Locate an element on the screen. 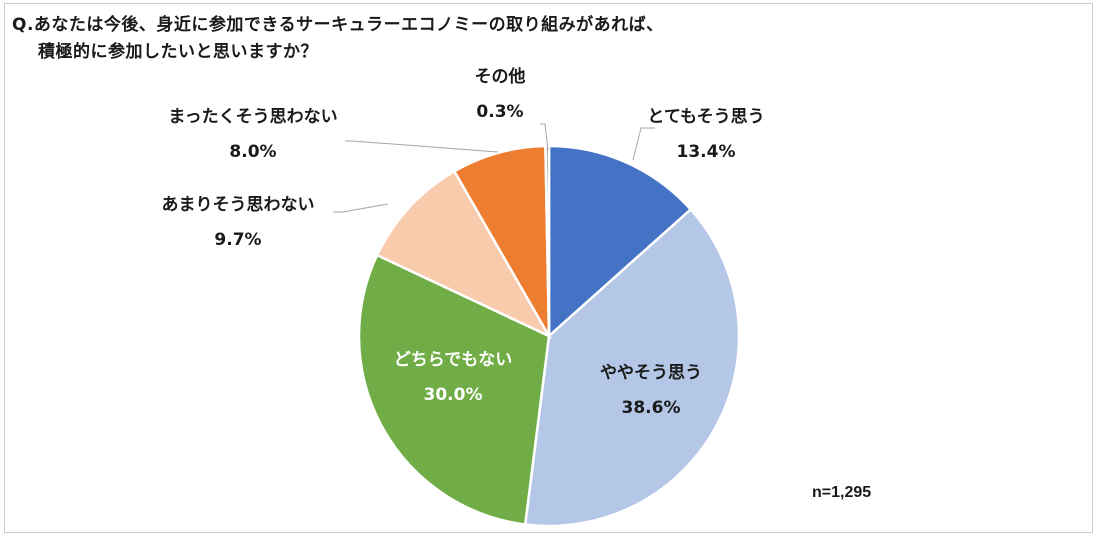 The image size is (1100, 540). question-line-2: 積極的に参加したいと思いますか？ is located at coordinates (178, 52).